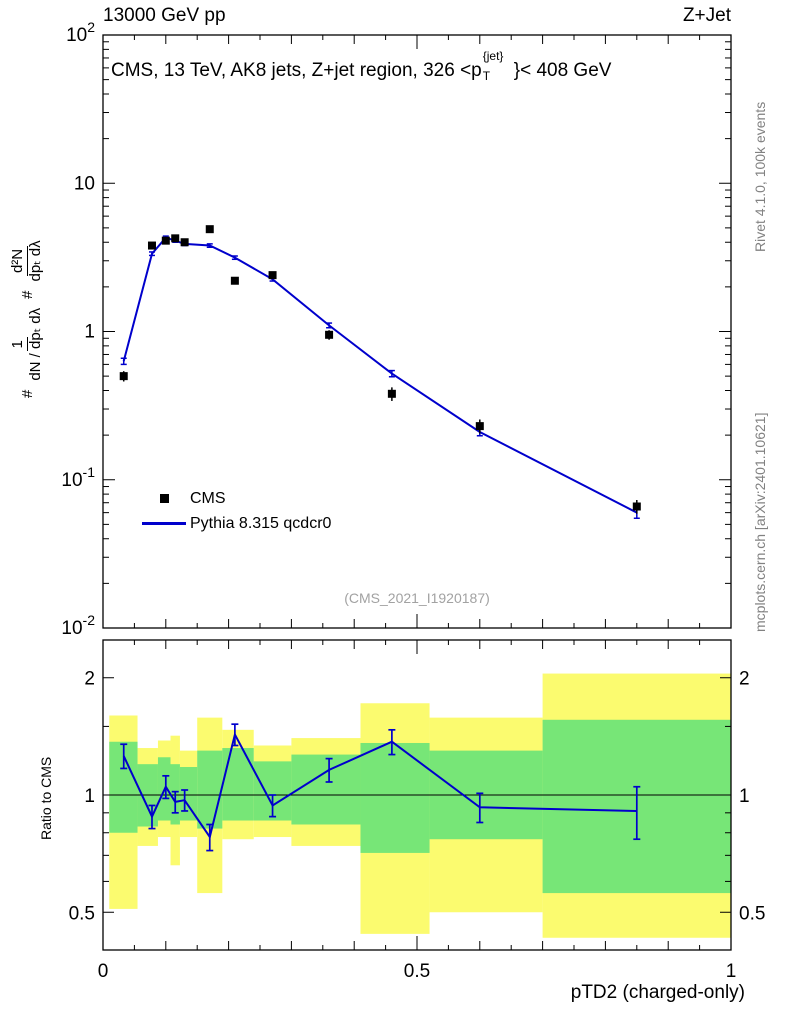 Image resolution: width=786 pixels, height=1024 pixels. I want to click on legend: CMS Pythia 8.315 qcdcr0, so click(234, 511).